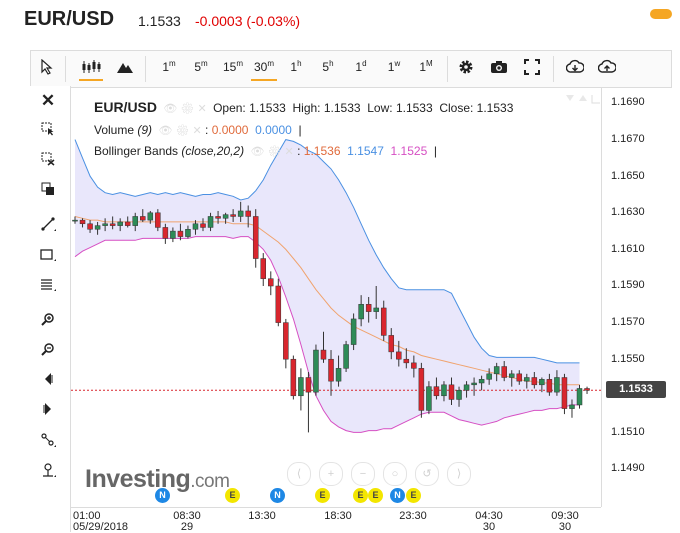 This screenshot has width=680, height=533. I want to click on nav-zoom-icon: ○, so click(395, 474).